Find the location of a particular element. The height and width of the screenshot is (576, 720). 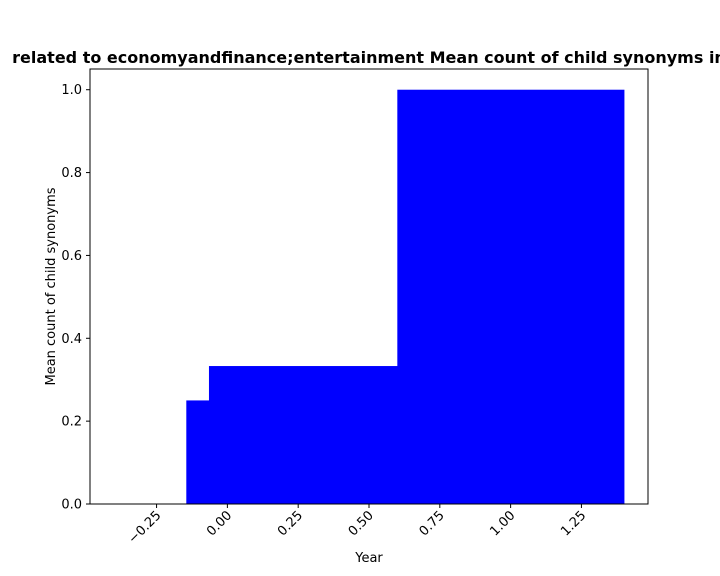

y-tick-label: 0.4 is located at coordinates (71, 339).